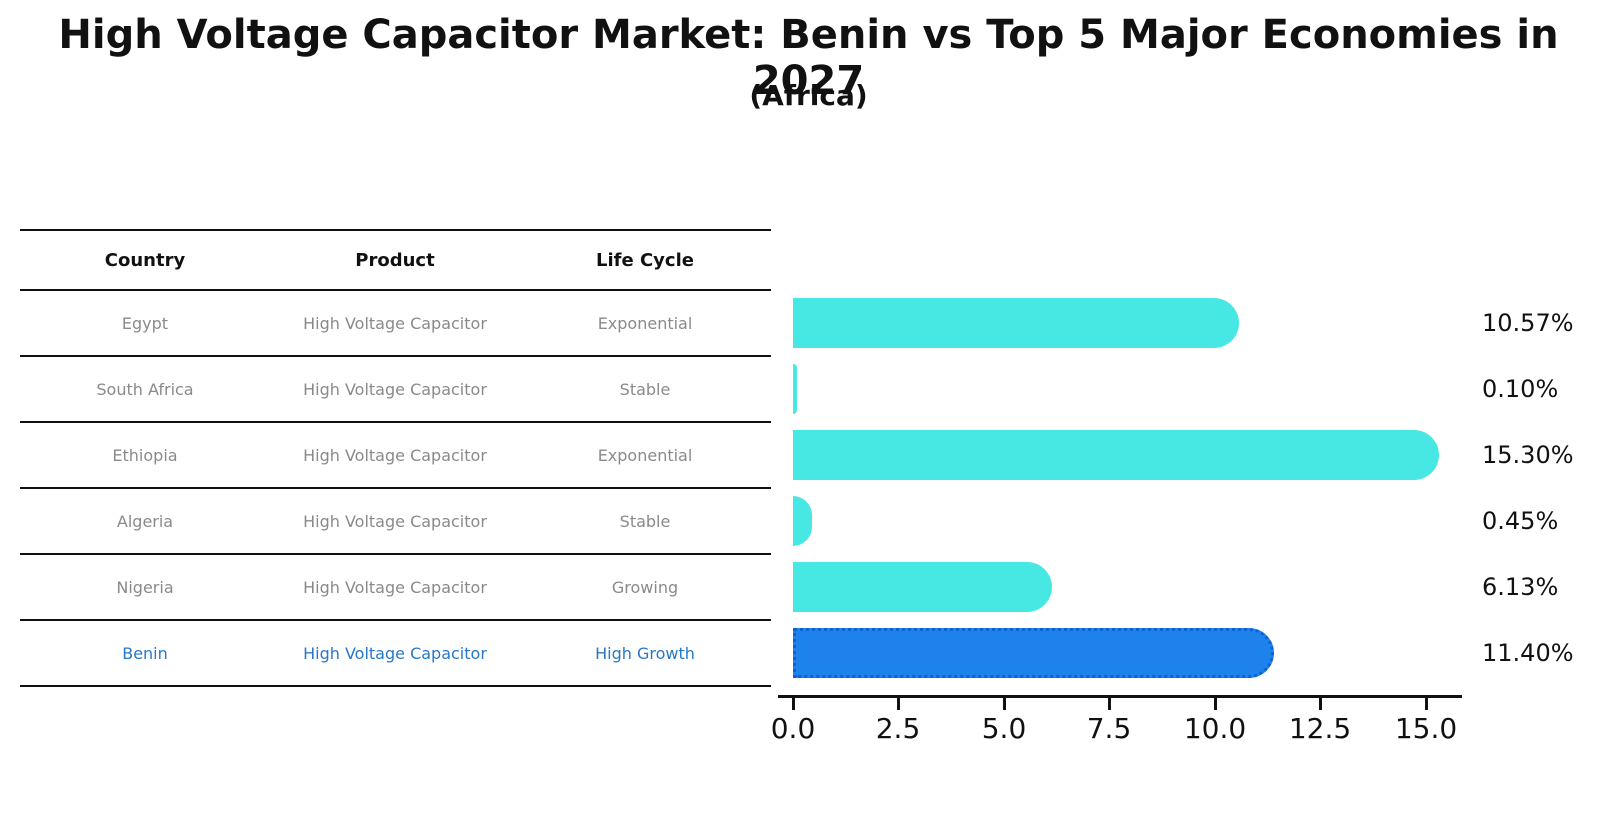  What do you see at coordinates (1528, 653) in the screenshot?
I see `value-label: 11.40%` at bounding box center [1528, 653].